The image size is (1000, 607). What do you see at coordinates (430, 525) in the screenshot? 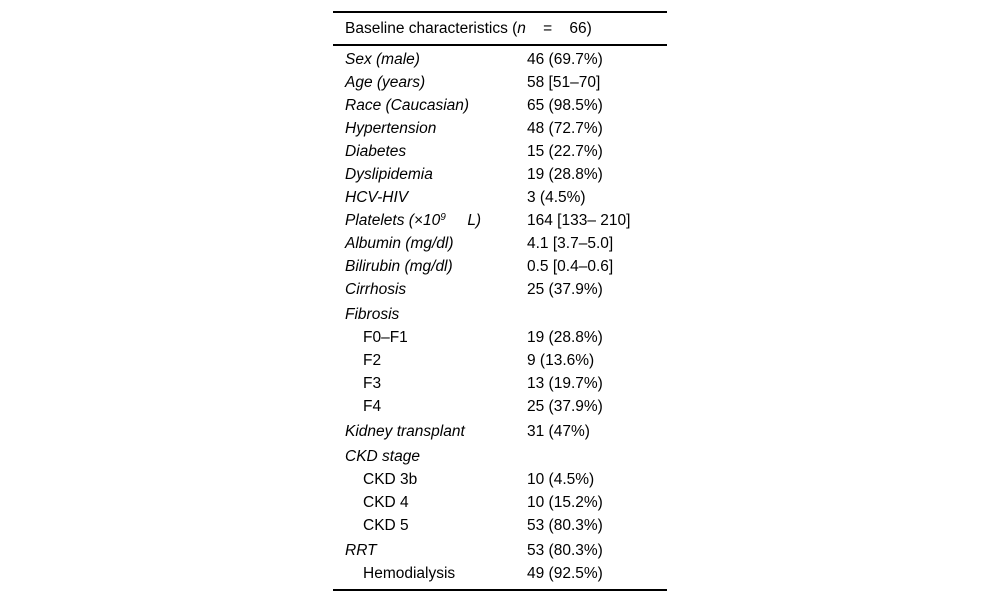
I see `row-label-cell: CKD 5` at bounding box center [430, 525].